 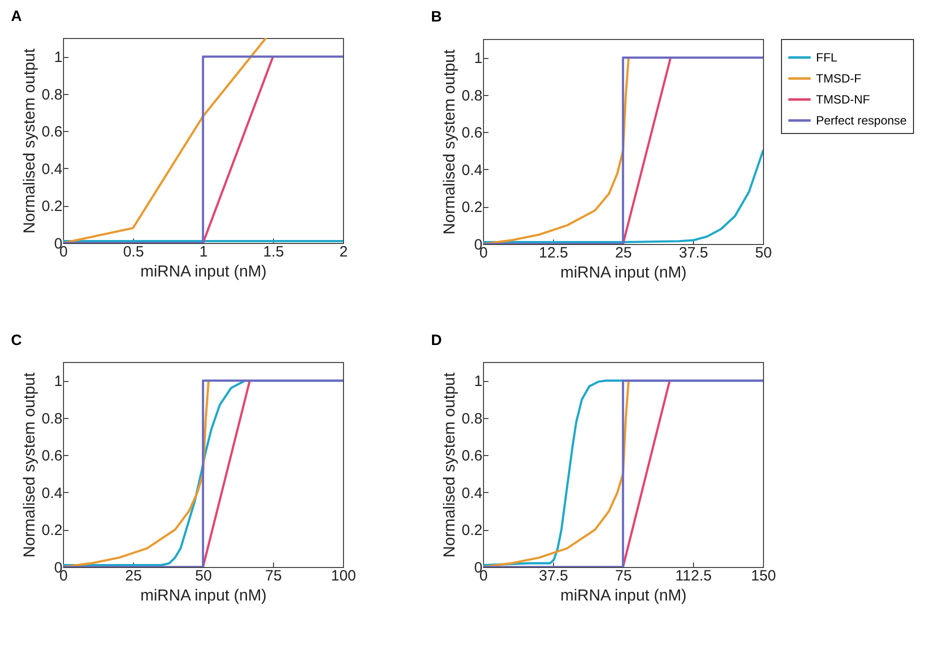 What do you see at coordinates (436, 17) in the screenshot?
I see `chart-title: B` at bounding box center [436, 17].